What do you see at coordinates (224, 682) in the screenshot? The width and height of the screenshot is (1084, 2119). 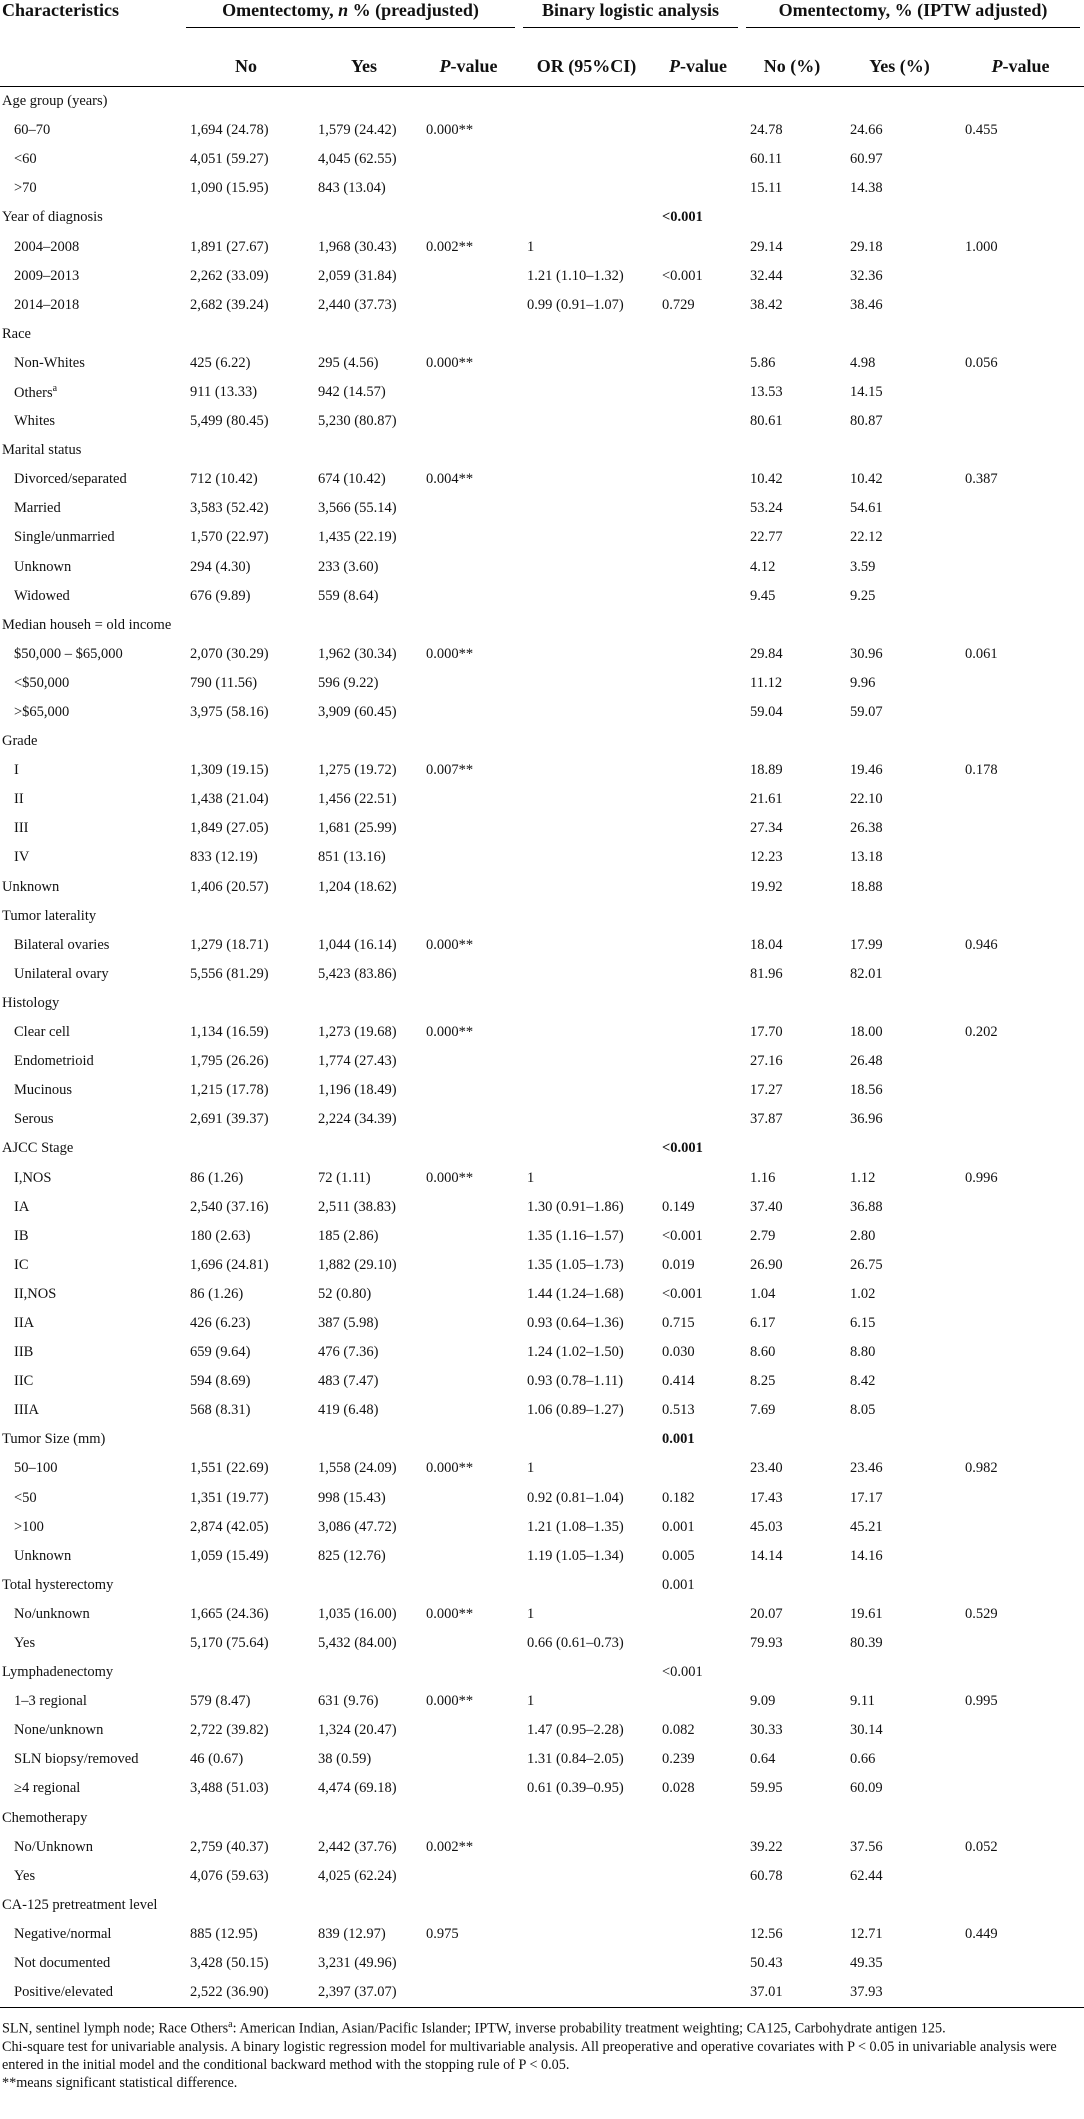 I see `table-cell: 790 (11.56)` at bounding box center [224, 682].